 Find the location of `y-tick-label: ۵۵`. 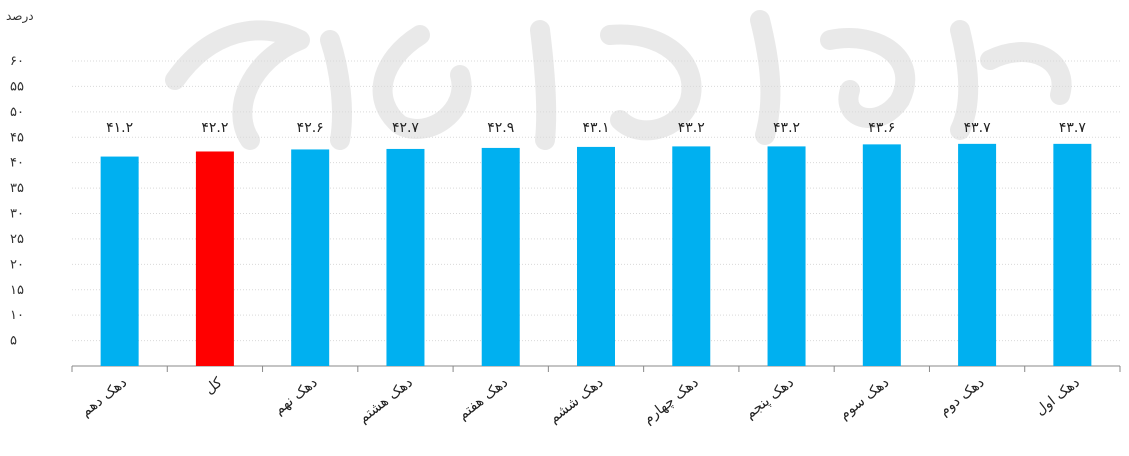

y-tick-label: ۵۵ is located at coordinates (17, 86).